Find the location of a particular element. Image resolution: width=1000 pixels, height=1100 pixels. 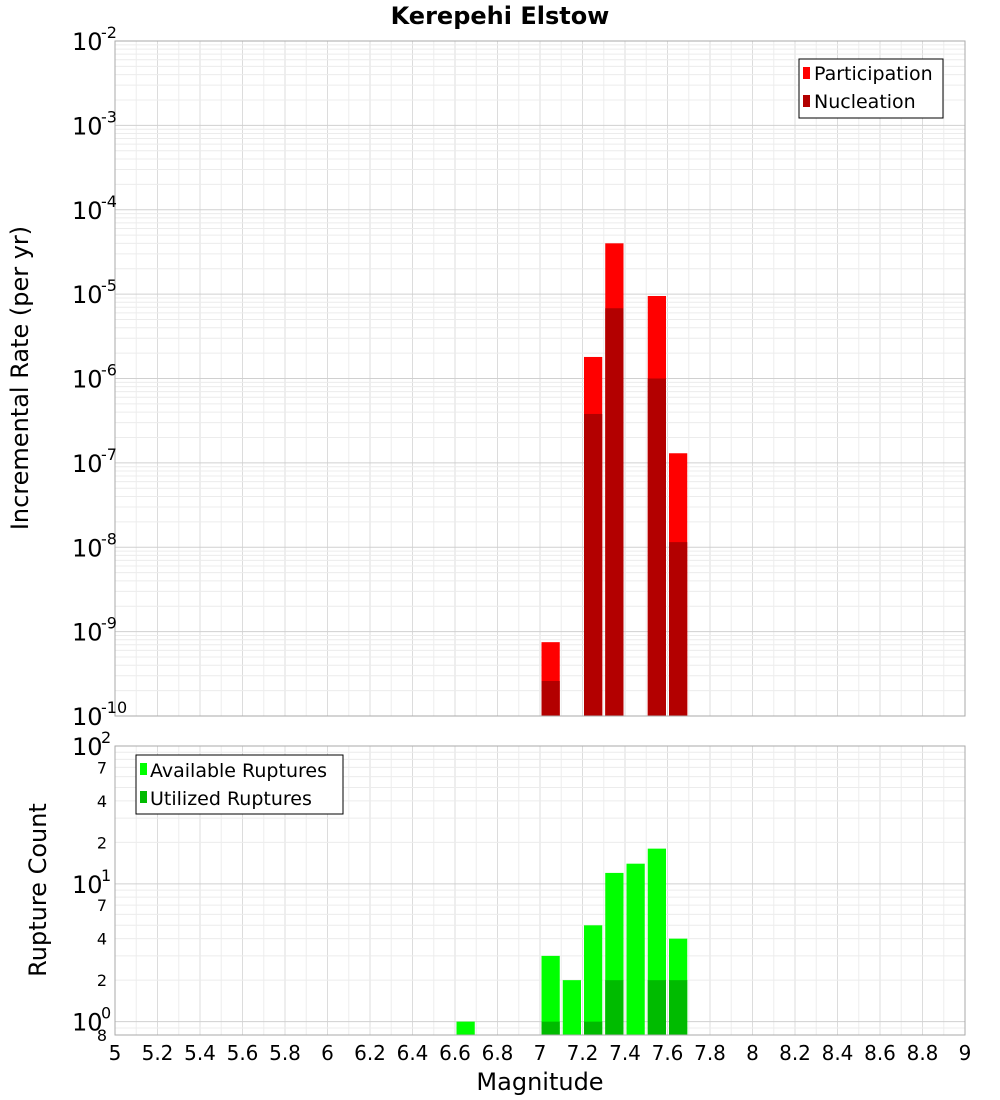

y-tick-exponent: -9 is located at coordinates (109, 623).